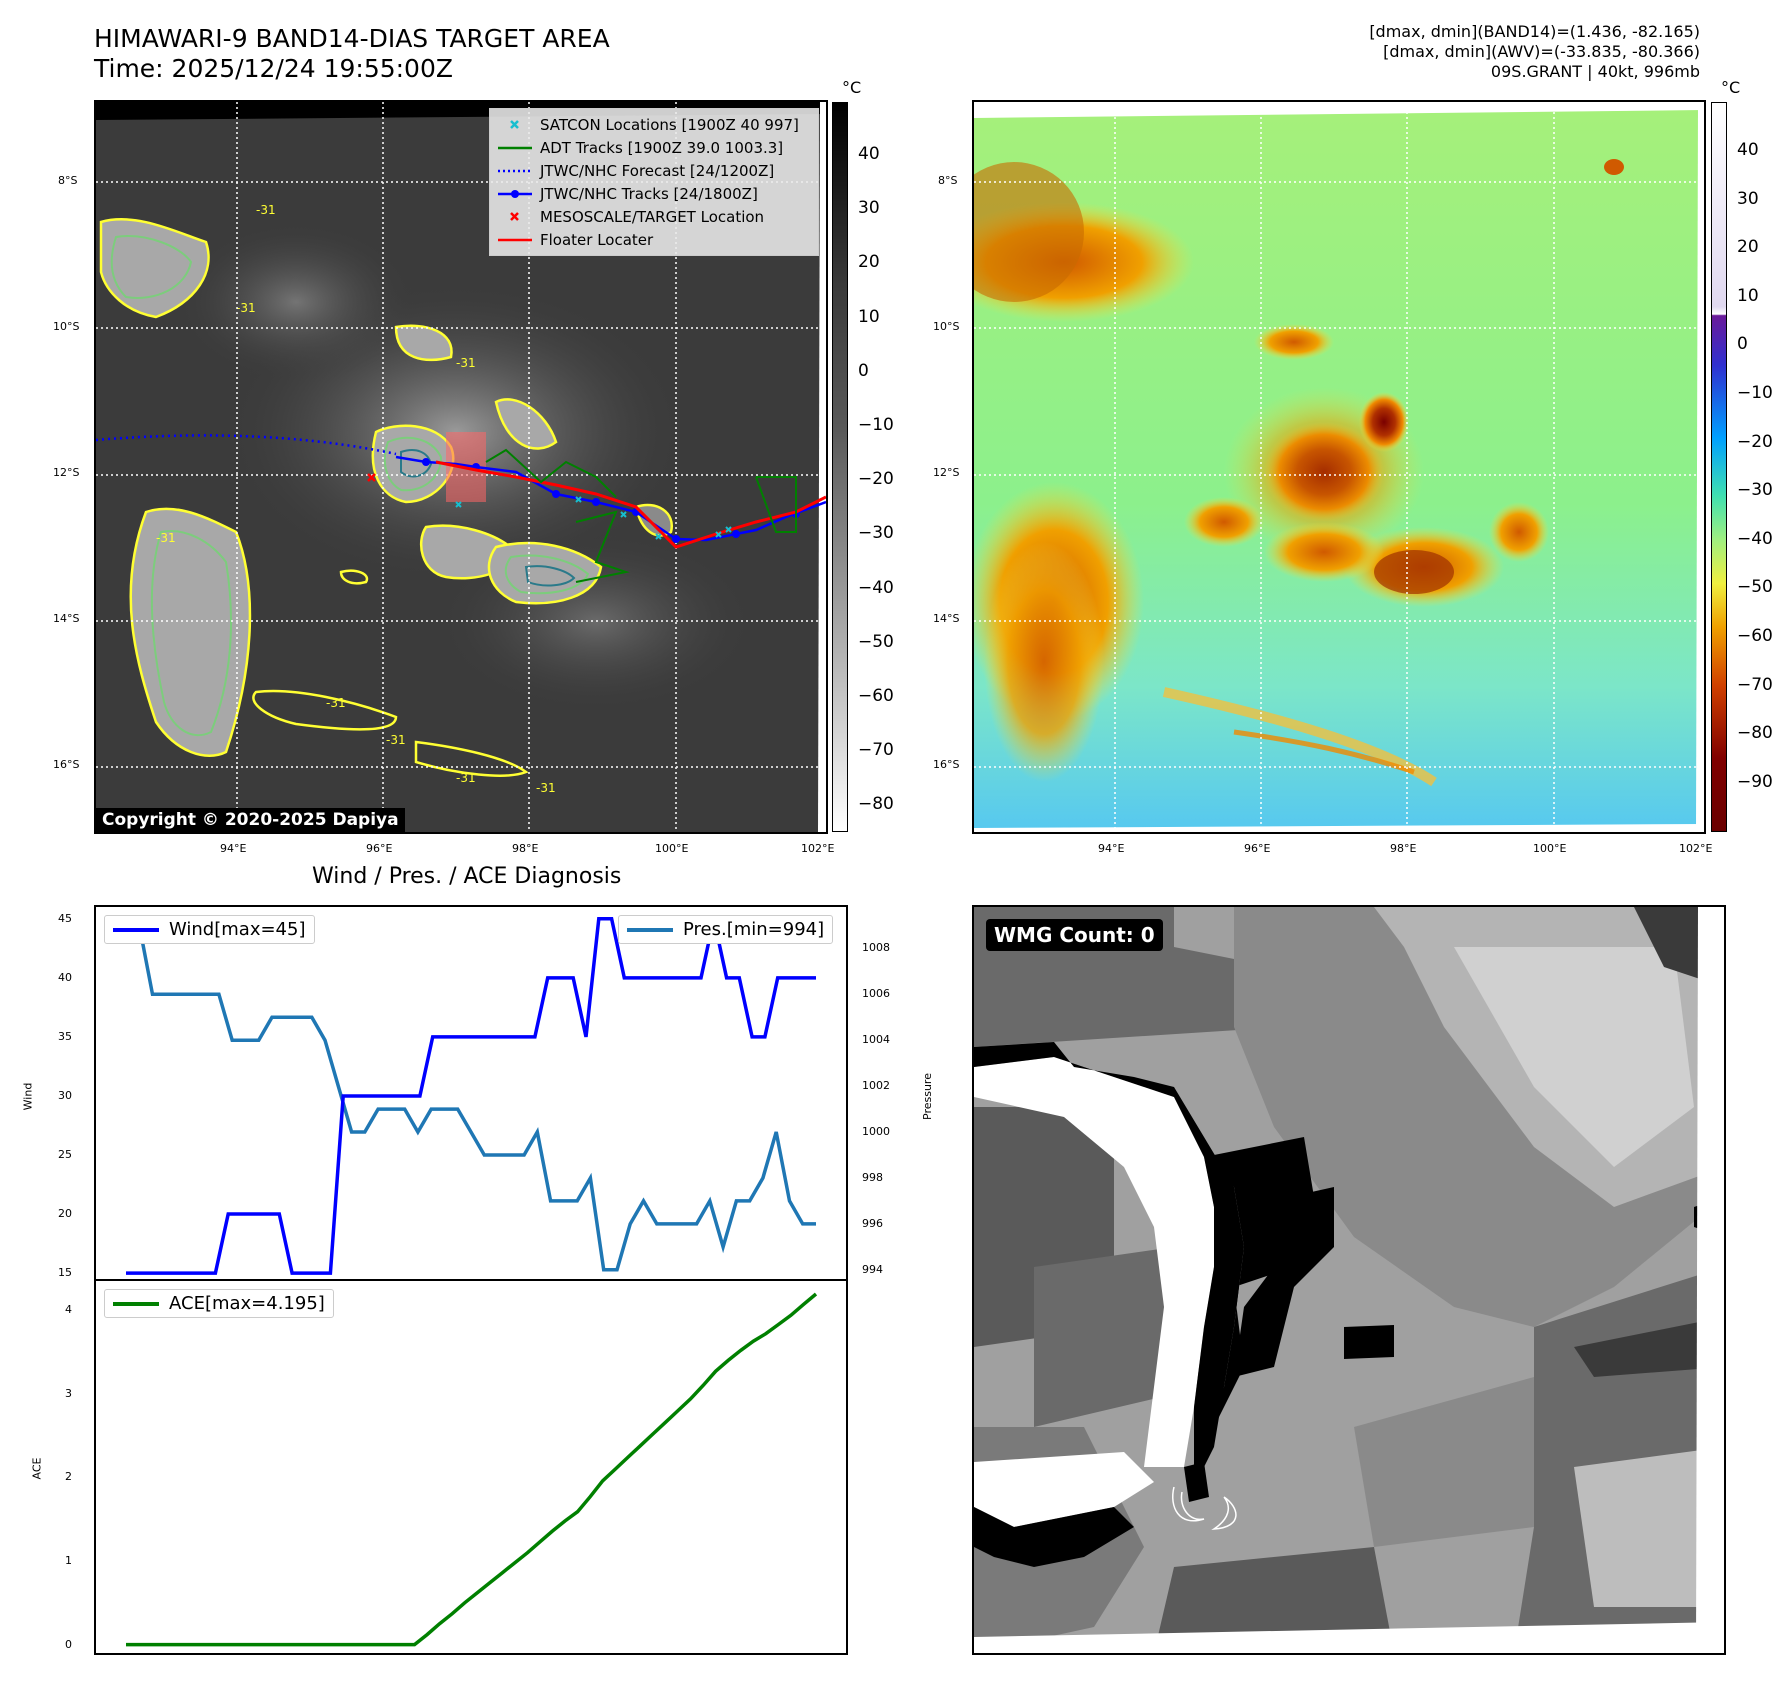 The height and width of the screenshot is (1690, 1788). What do you see at coordinates (273, 68) in the screenshot?
I see `figure-time: Time: 2025/12/24 19:55:00Z` at bounding box center [273, 68].